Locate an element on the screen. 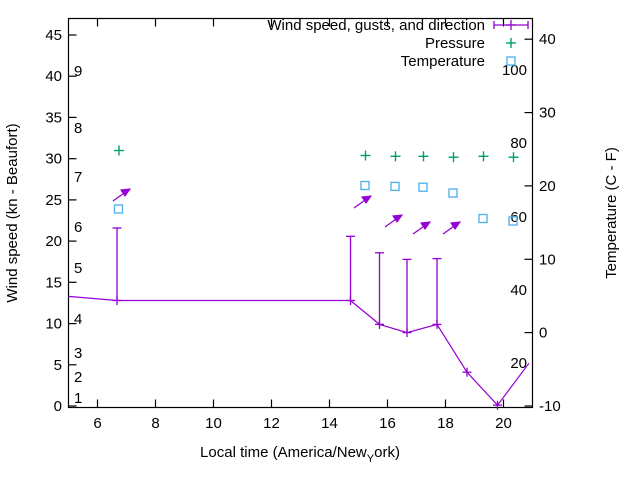  y-tick-label: 40 is located at coordinates (53, 76).